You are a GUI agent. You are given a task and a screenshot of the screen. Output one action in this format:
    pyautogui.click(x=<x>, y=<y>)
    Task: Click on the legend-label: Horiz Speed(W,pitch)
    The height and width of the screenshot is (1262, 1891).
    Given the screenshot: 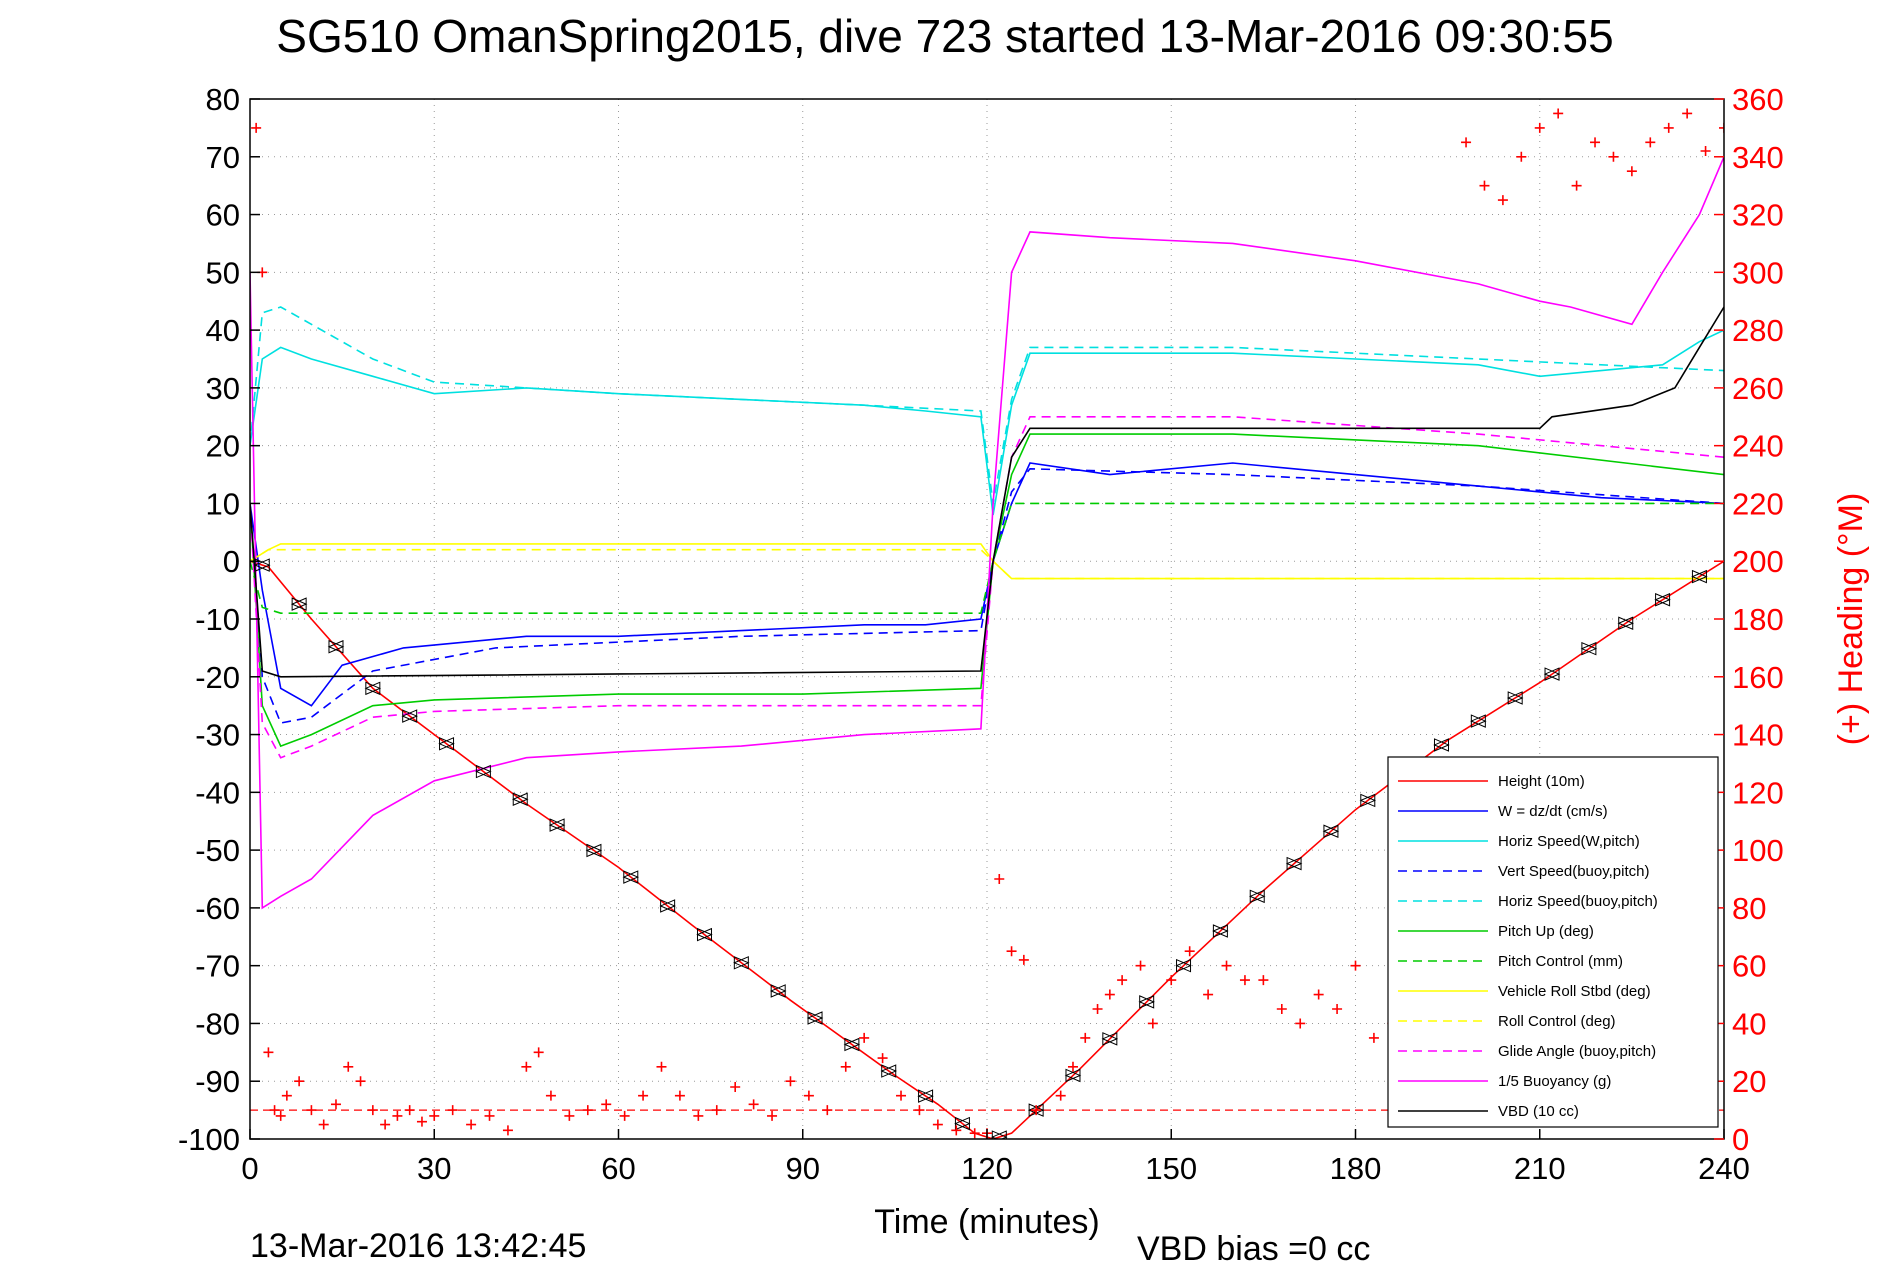 What is the action you would take?
    pyautogui.click(x=1569, y=841)
    